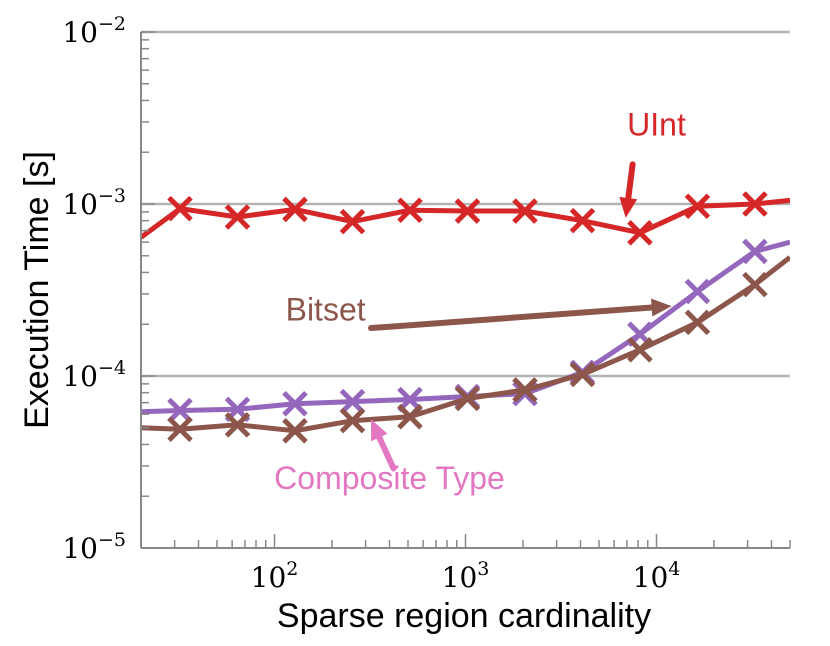 Image resolution: width=830 pixels, height=646 pixels. I want to click on series-uint, so click(465, 218).